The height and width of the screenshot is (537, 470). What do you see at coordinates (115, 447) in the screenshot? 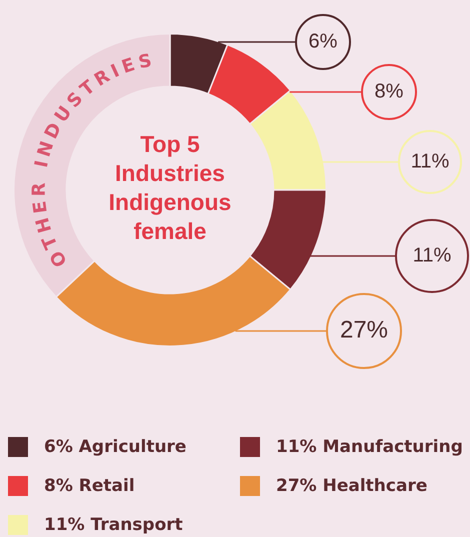
I see `legend-label: 6% Agriculture` at bounding box center [115, 447].